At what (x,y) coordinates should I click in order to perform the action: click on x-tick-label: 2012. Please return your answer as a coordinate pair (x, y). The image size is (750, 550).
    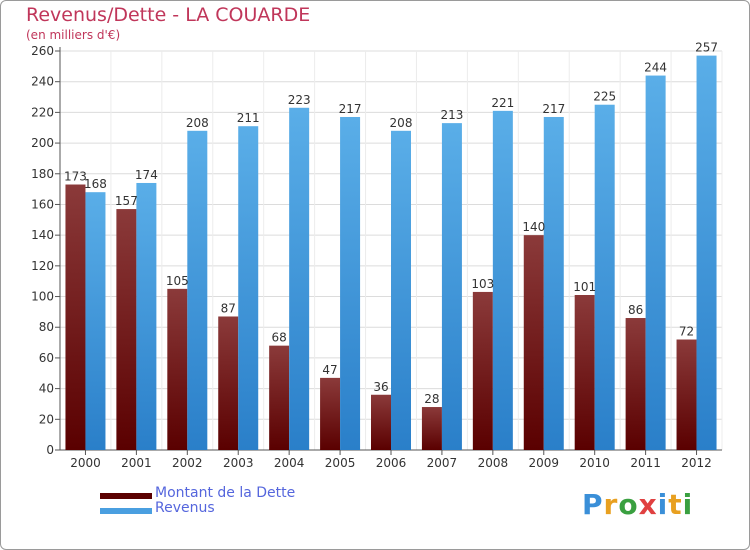
    Looking at the image, I should click on (696, 463).